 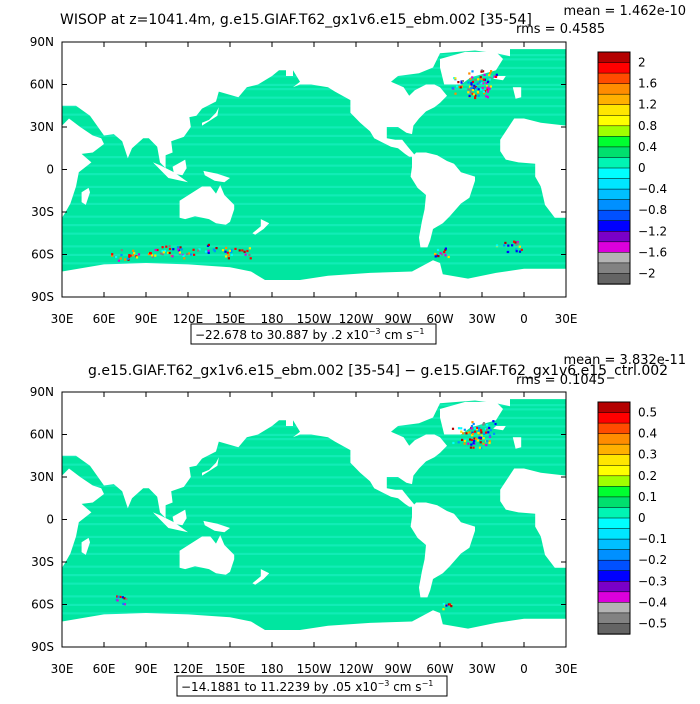 What do you see at coordinates (146, 669) in the screenshot?
I see `x-tick-label: 90E` at bounding box center [146, 669].